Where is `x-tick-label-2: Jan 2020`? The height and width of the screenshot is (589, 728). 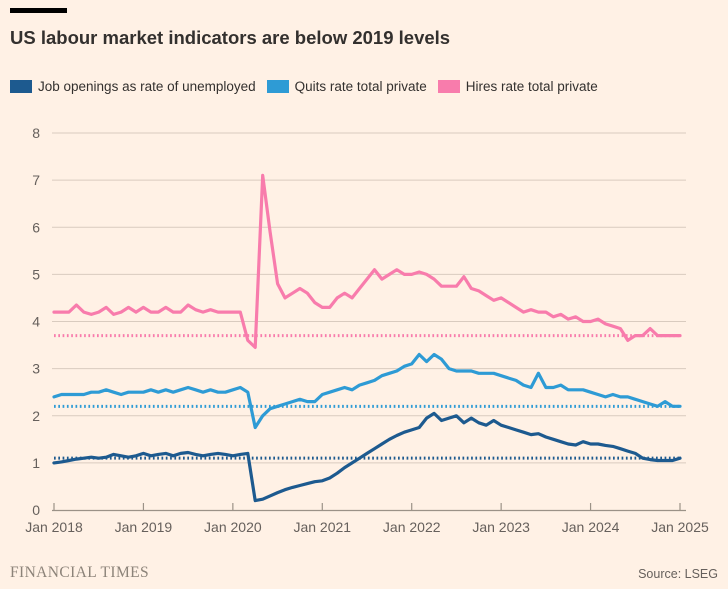 x-tick-label-2: Jan 2020 is located at coordinates (233, 527).